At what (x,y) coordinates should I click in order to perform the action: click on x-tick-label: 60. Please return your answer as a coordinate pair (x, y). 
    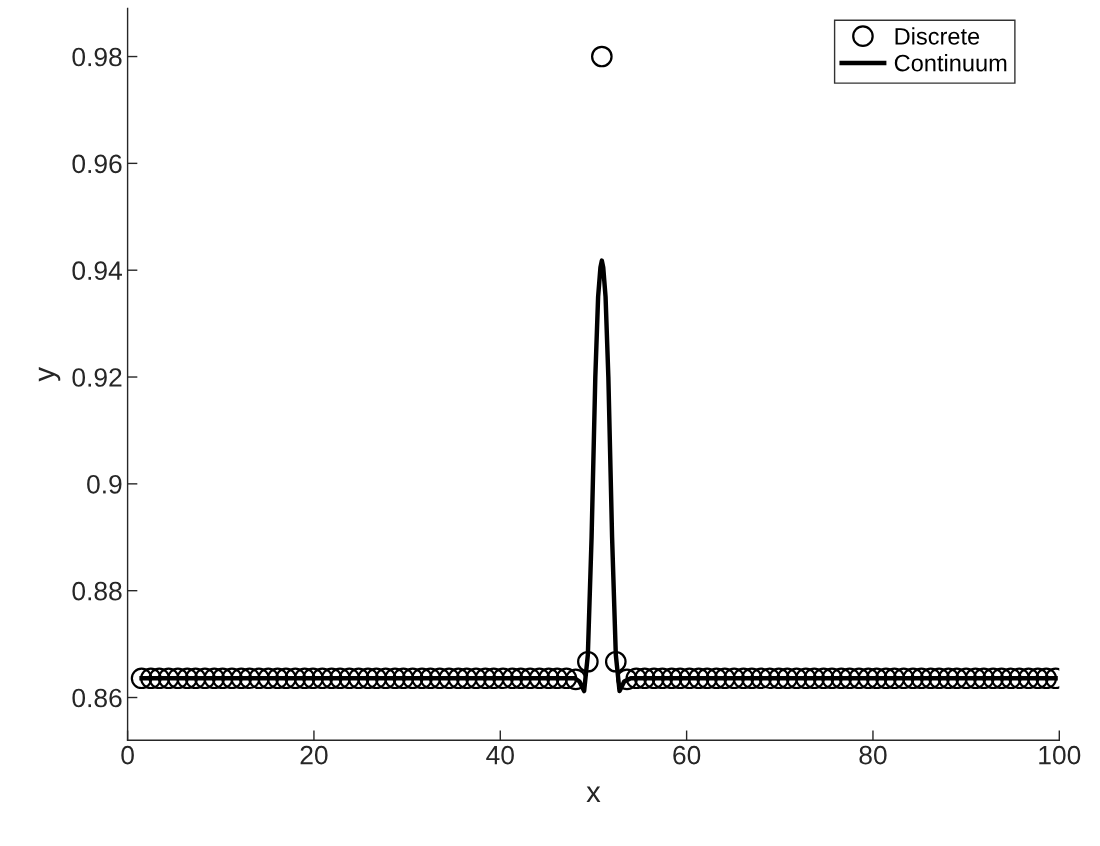
    Looking at the image, I should click on (687, 755).